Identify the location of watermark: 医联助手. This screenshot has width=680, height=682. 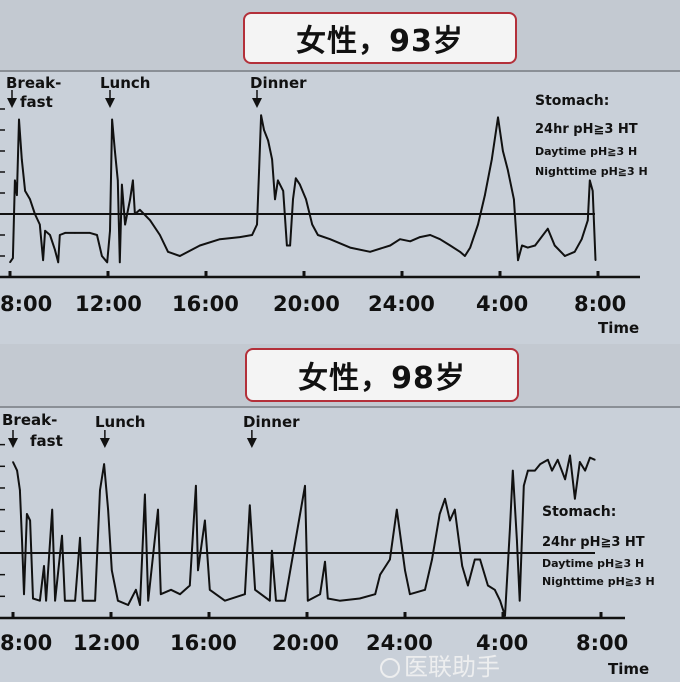
(440, 667).